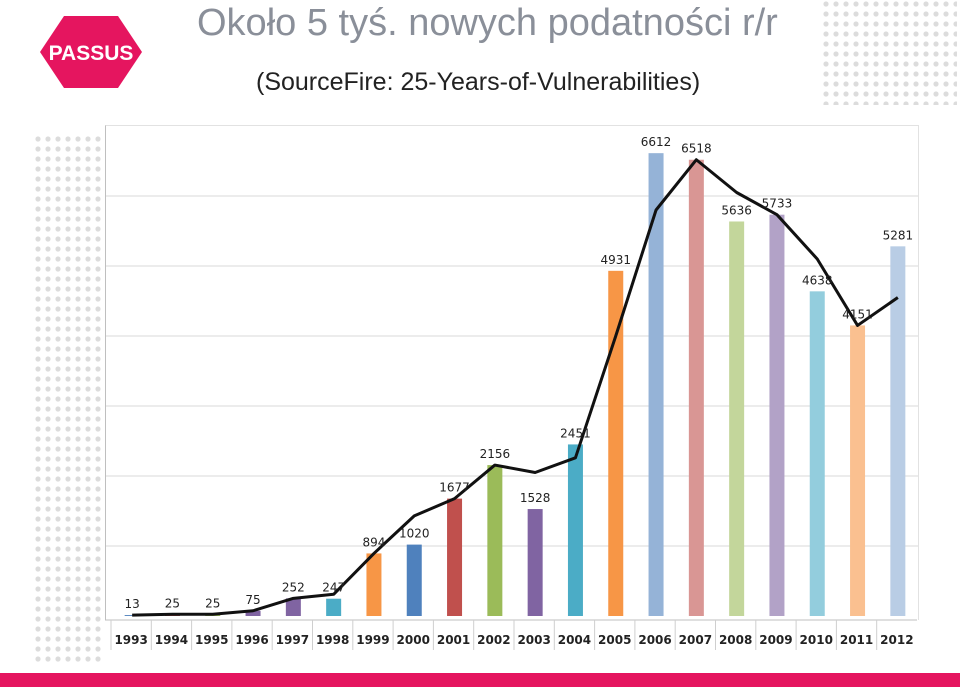 The width and height of the screenshot is (960, 687). What do you see at coordinates (614, 640) in the screenshot?
I see `x-tick-label-2005: 2005` at bounding box center [614, 640].